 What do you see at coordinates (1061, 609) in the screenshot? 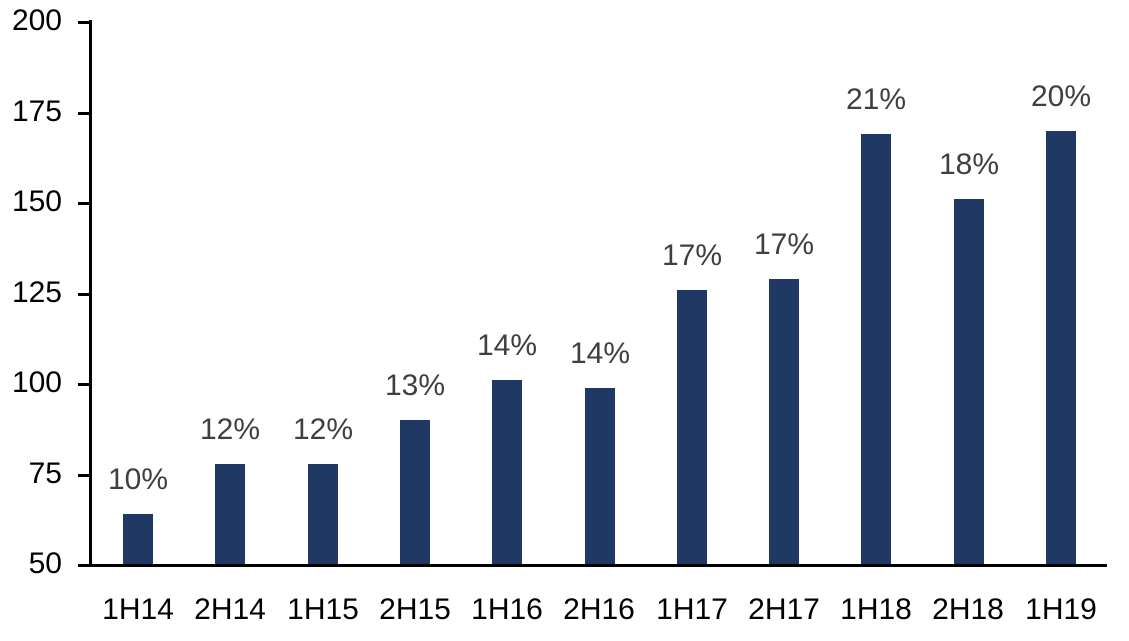
I see `x-tick-label: 1H19` at bounding box center [1061, 609].